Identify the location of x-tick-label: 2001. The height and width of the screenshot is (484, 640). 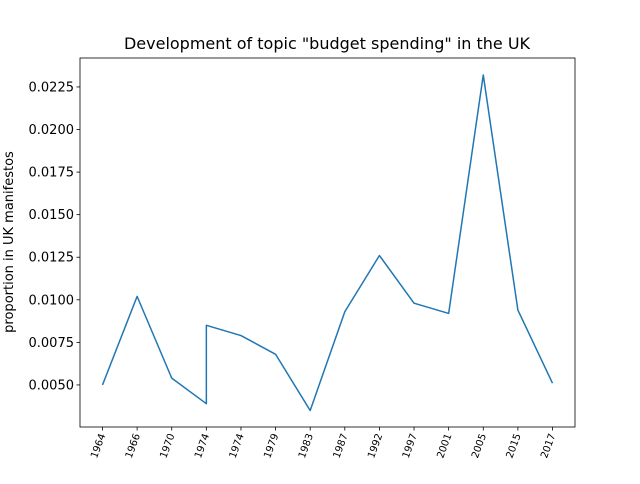
(444, 446).